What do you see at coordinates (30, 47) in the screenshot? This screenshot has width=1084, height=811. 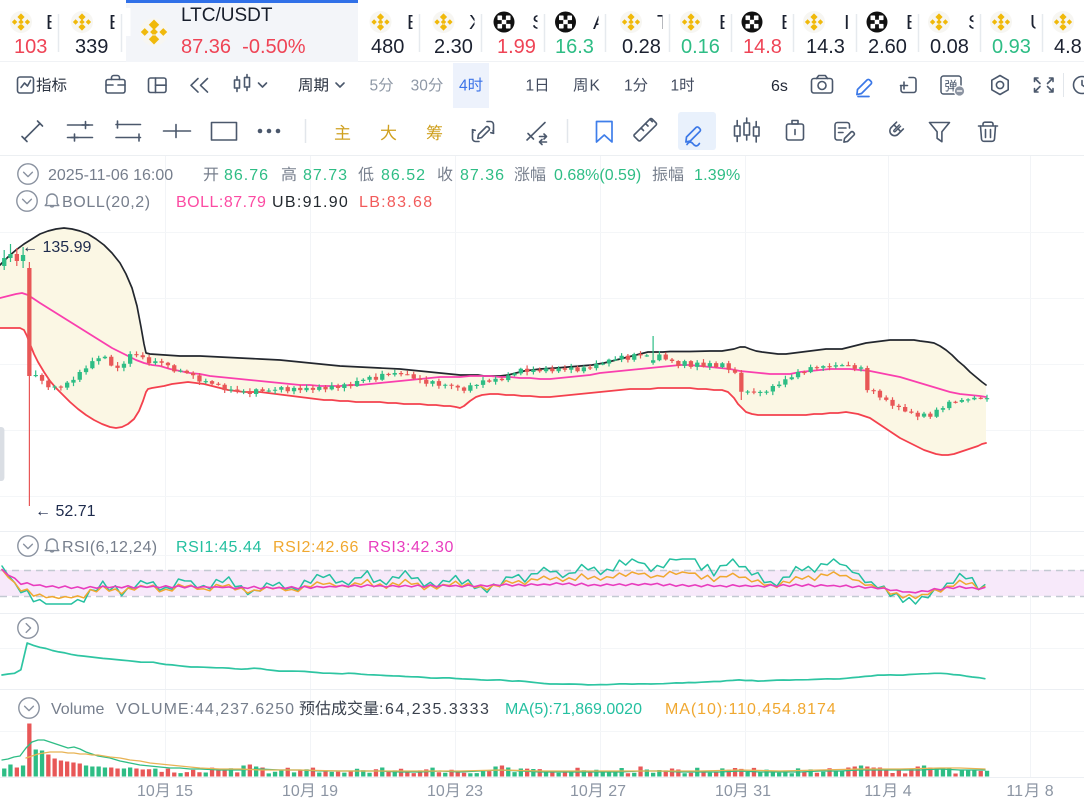 I see `svg-text: 103` at bounding box center [30, 47].